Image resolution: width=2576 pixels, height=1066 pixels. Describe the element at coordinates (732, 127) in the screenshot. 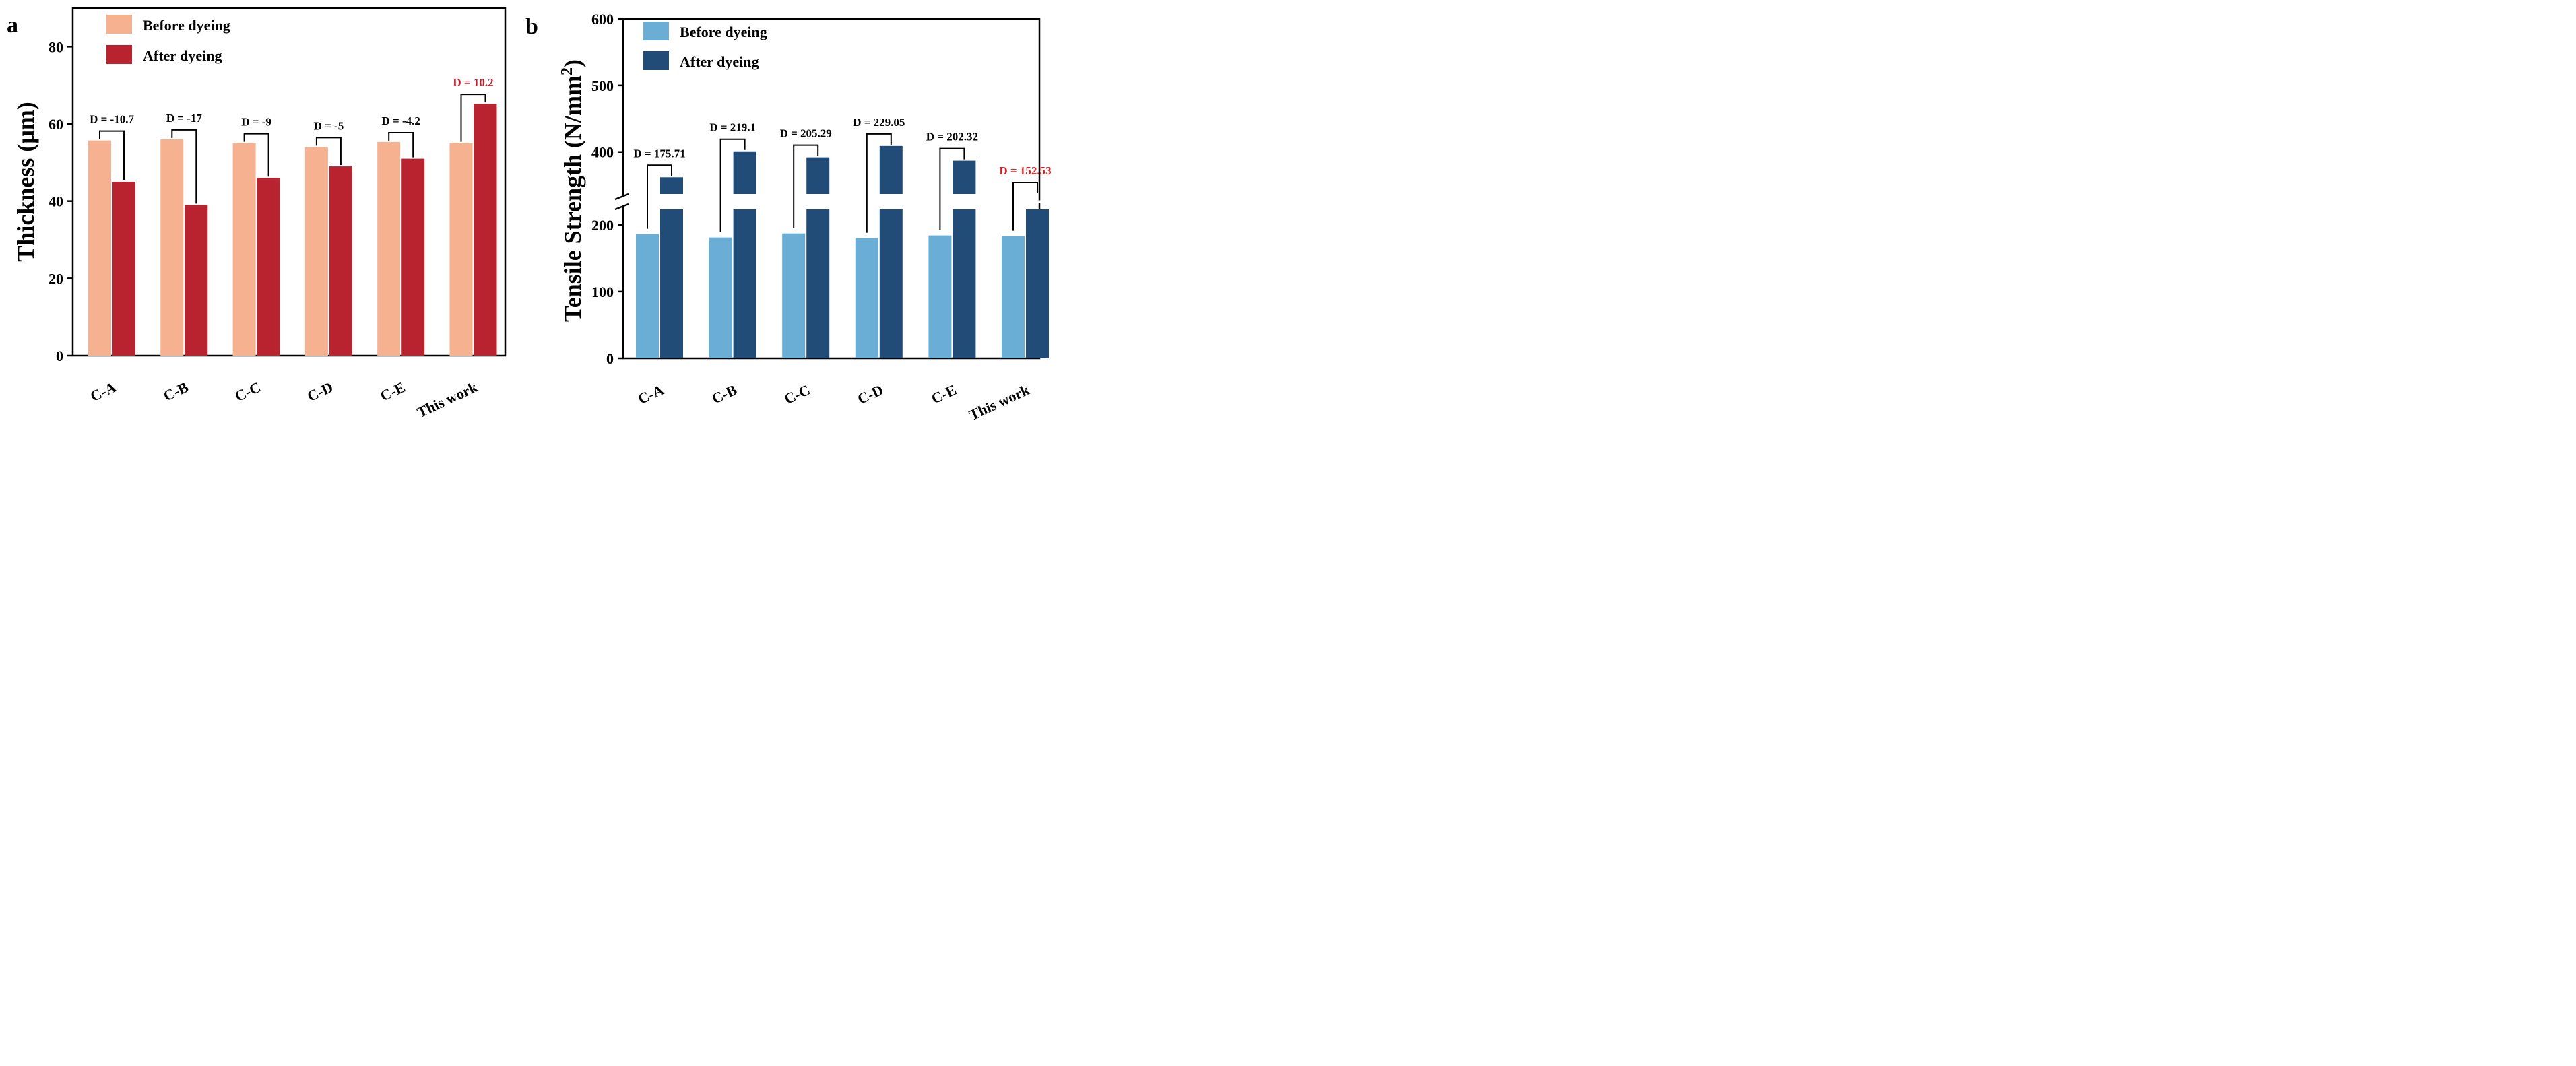

I see `difference-annotation: D = 219.1` at that location.